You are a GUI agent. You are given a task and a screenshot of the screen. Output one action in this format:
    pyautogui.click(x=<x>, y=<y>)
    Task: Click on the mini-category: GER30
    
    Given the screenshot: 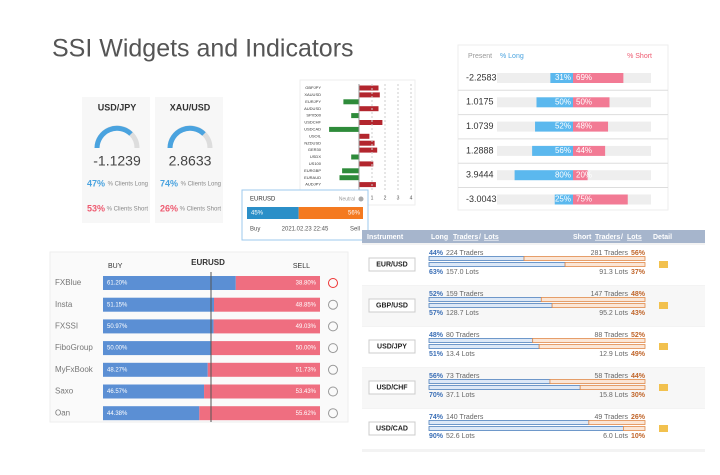 What is the action you would take?
    pyautogui.click(x=315, y=149)
    